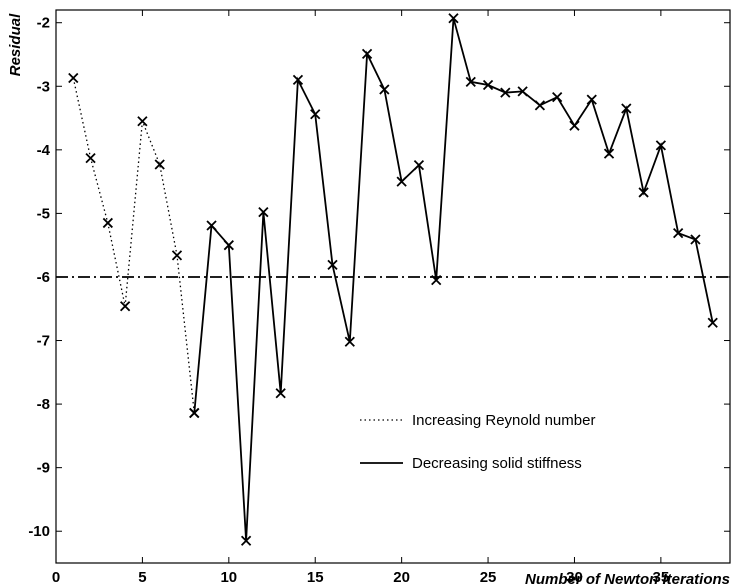  What do you see at coordinates (142, 577) in the screenshot?
I see `x-tick-label: 5` at bounding box center [142, 577].